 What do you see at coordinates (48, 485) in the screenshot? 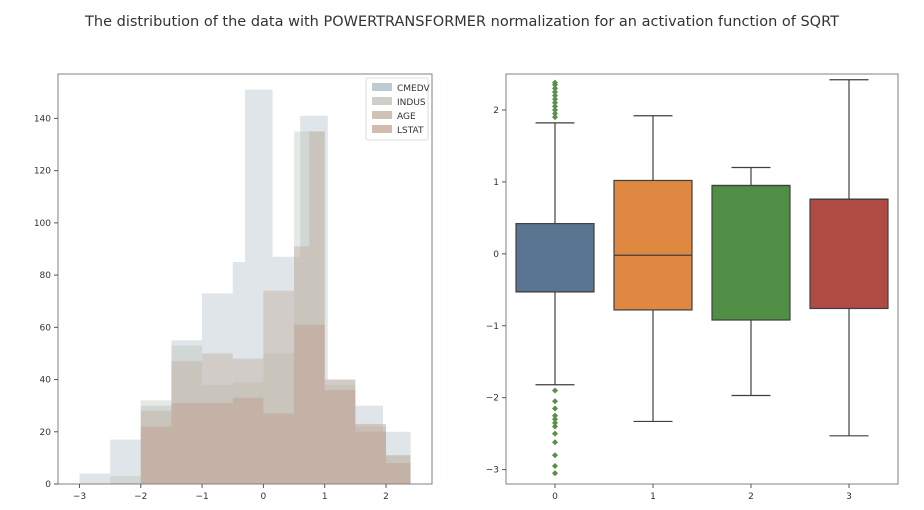
I see `histogram-y-tick-label: 0` at bounding box center [48, 485].